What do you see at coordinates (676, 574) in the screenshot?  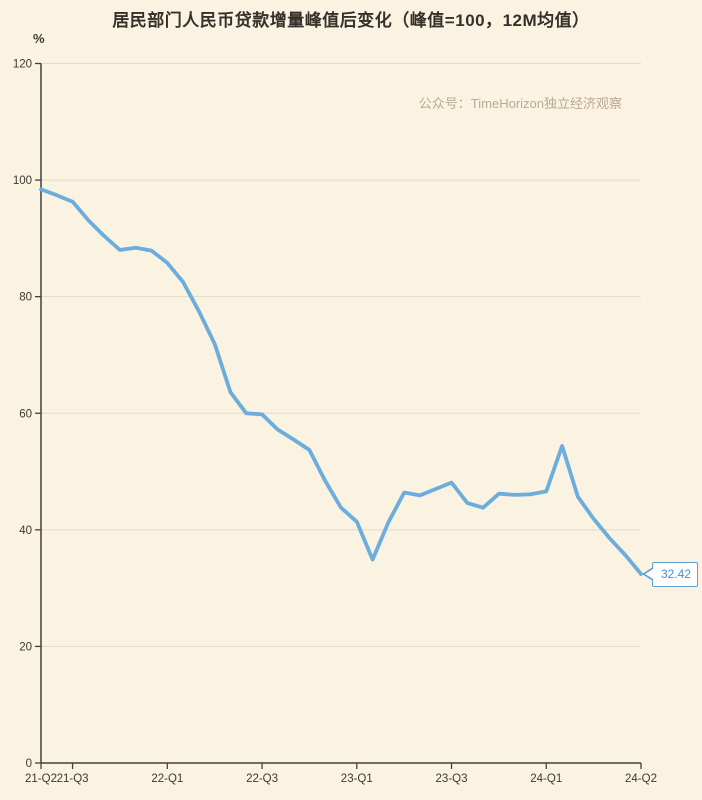 I see `callout-value: 32.42` at bounding box center [676, 574].